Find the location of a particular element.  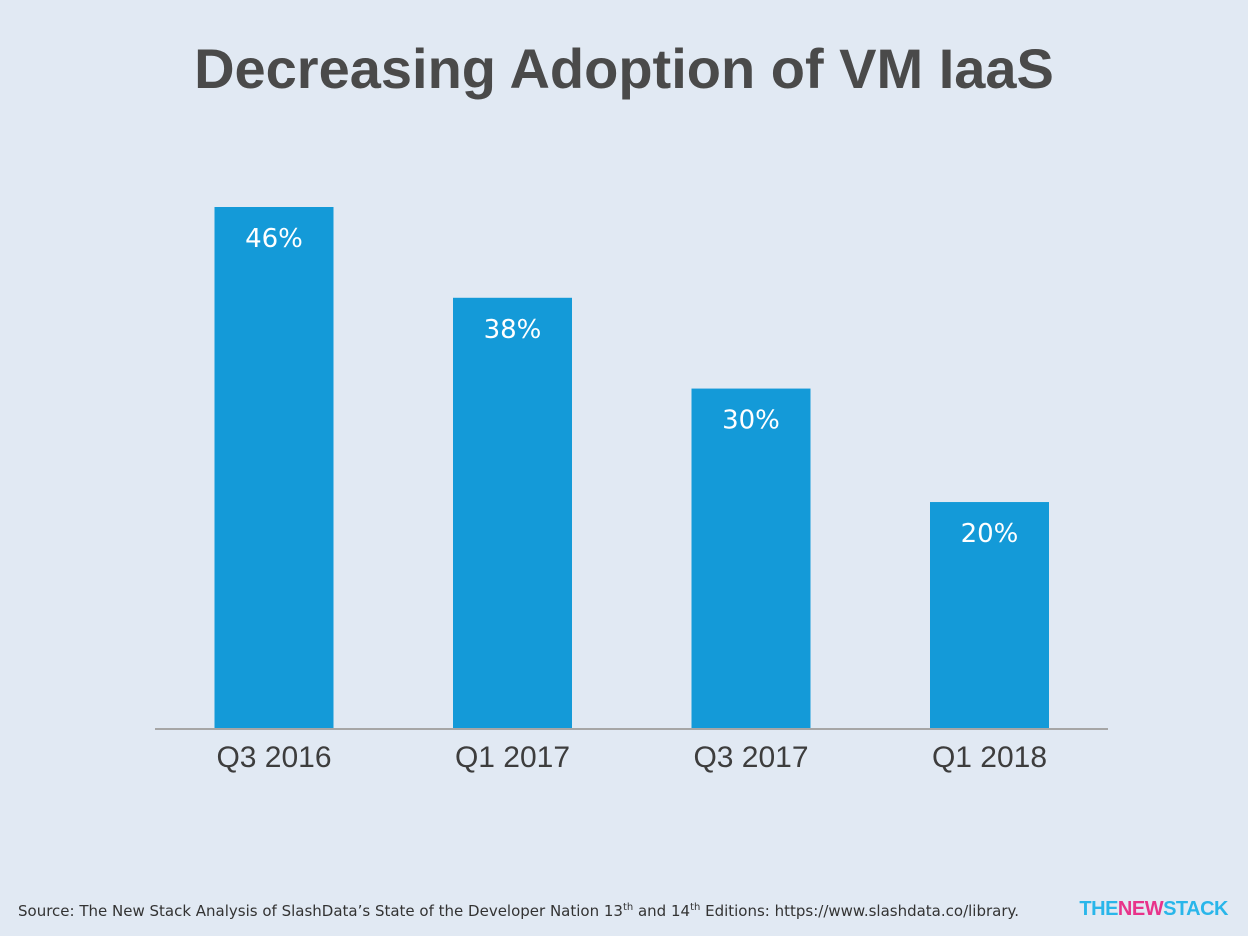

bar-q1-2018 is located at coordinates (989, 615).